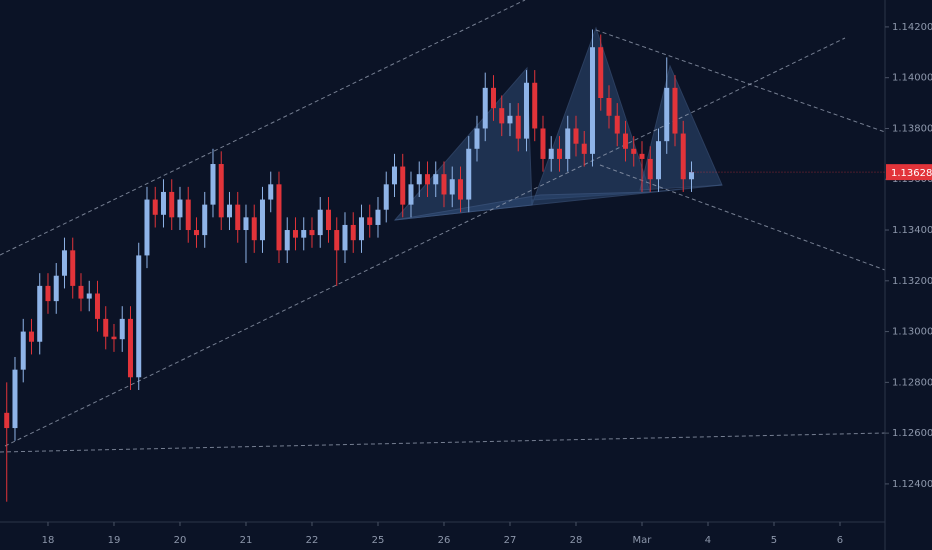 The width and height of the screenshot is (932, 550). Describe the element at coordinates (463, 143) in the screenshot. I see `left-shoulder` at that location.